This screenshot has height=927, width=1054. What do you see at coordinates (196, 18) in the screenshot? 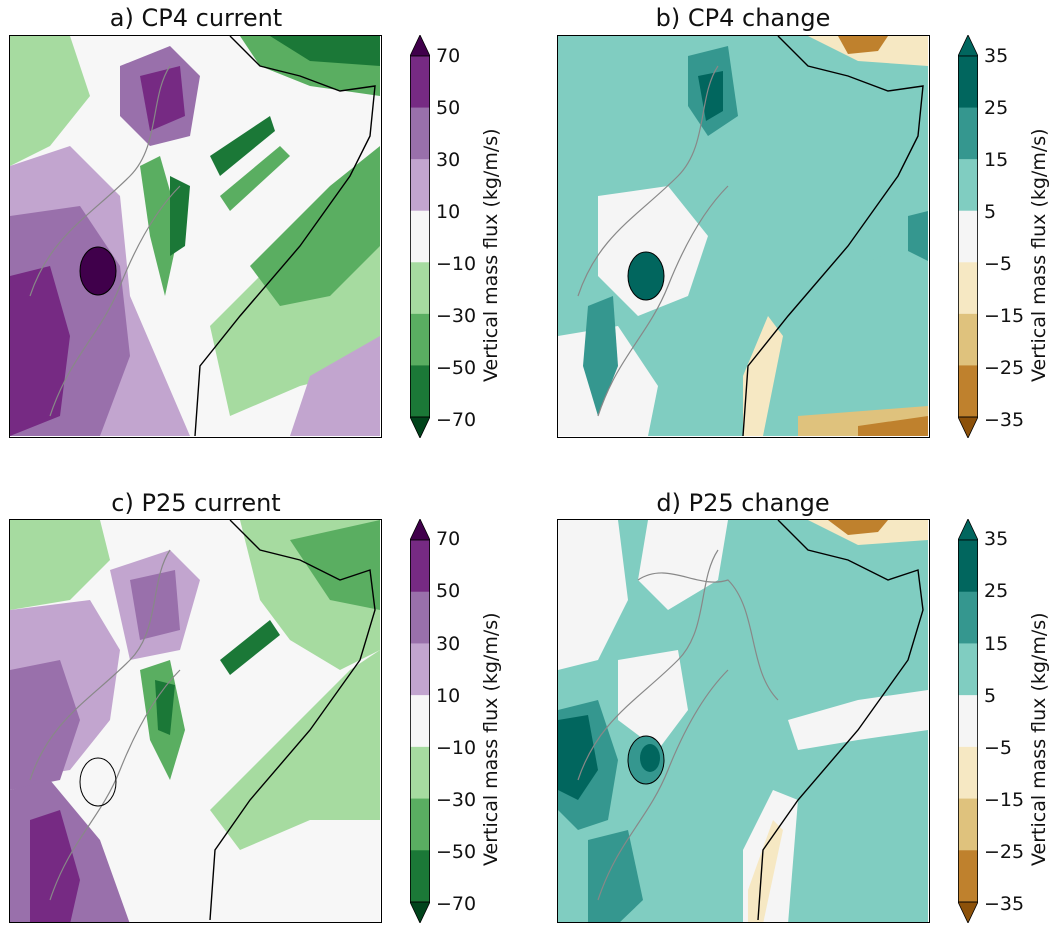
I see `panel-title: a) CP4 current` at bounding box center [196, 18].